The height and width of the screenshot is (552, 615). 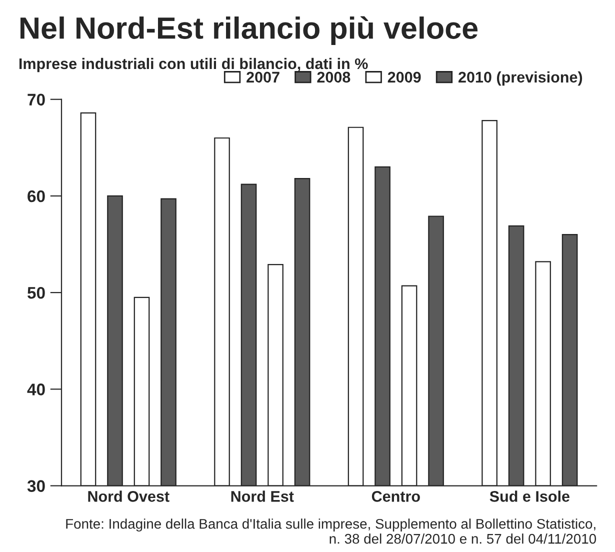 What do you see at coordinates (333, 77) in the screenshot?
I see `legend-label: 2008` at bounding box center [333, 77].